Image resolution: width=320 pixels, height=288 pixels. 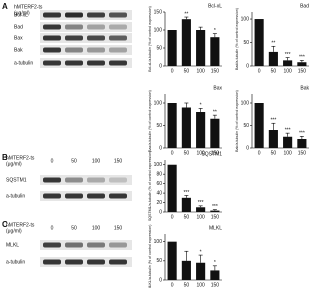 What do you see at coordinates (159, 184) in the screenshot?
I see `y-tick-label: 60` at bounding box center [159, 184].